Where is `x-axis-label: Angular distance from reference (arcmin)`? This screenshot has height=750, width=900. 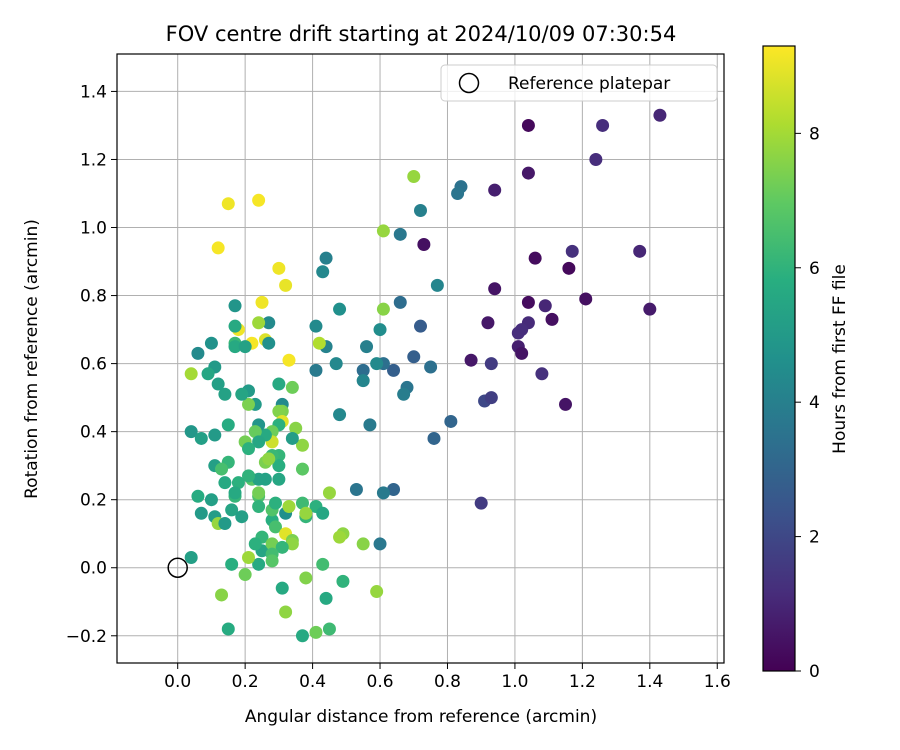 x-axis-label: Angular distance from reference (arcmin) is located at coordinates (421, 717).